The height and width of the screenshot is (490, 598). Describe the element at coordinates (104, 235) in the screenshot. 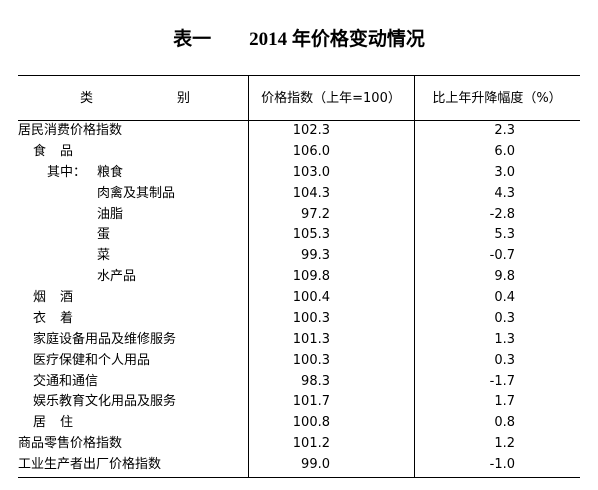

I see `row-label: 蛋` at that location.